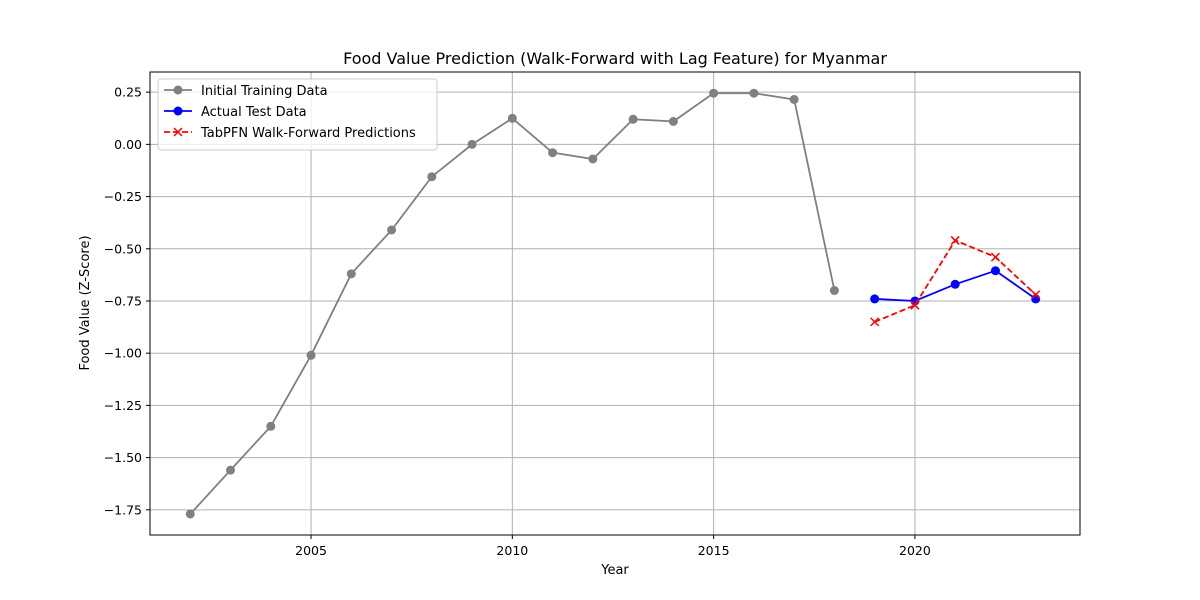  I want to click on legend-item: Actual Test Data, so click(235, 112).